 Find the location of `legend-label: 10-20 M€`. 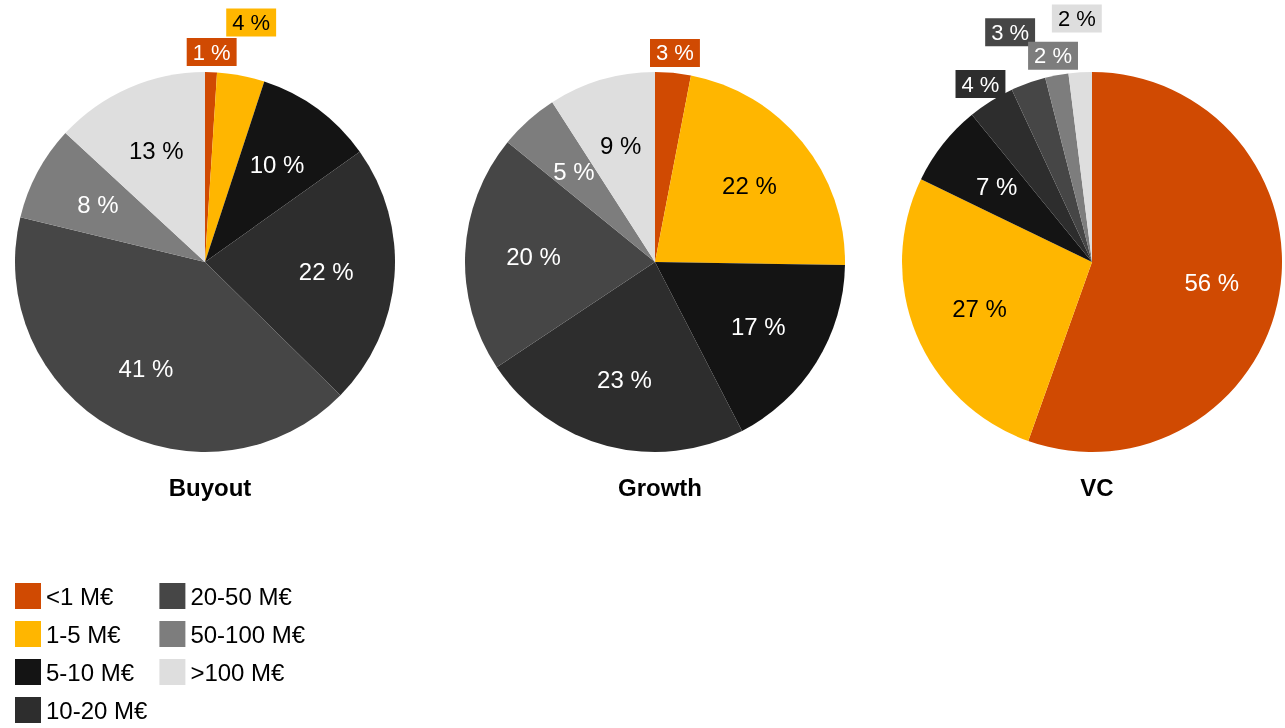

legend-label: 10-20 M€ is located at coordinates (97, 710).